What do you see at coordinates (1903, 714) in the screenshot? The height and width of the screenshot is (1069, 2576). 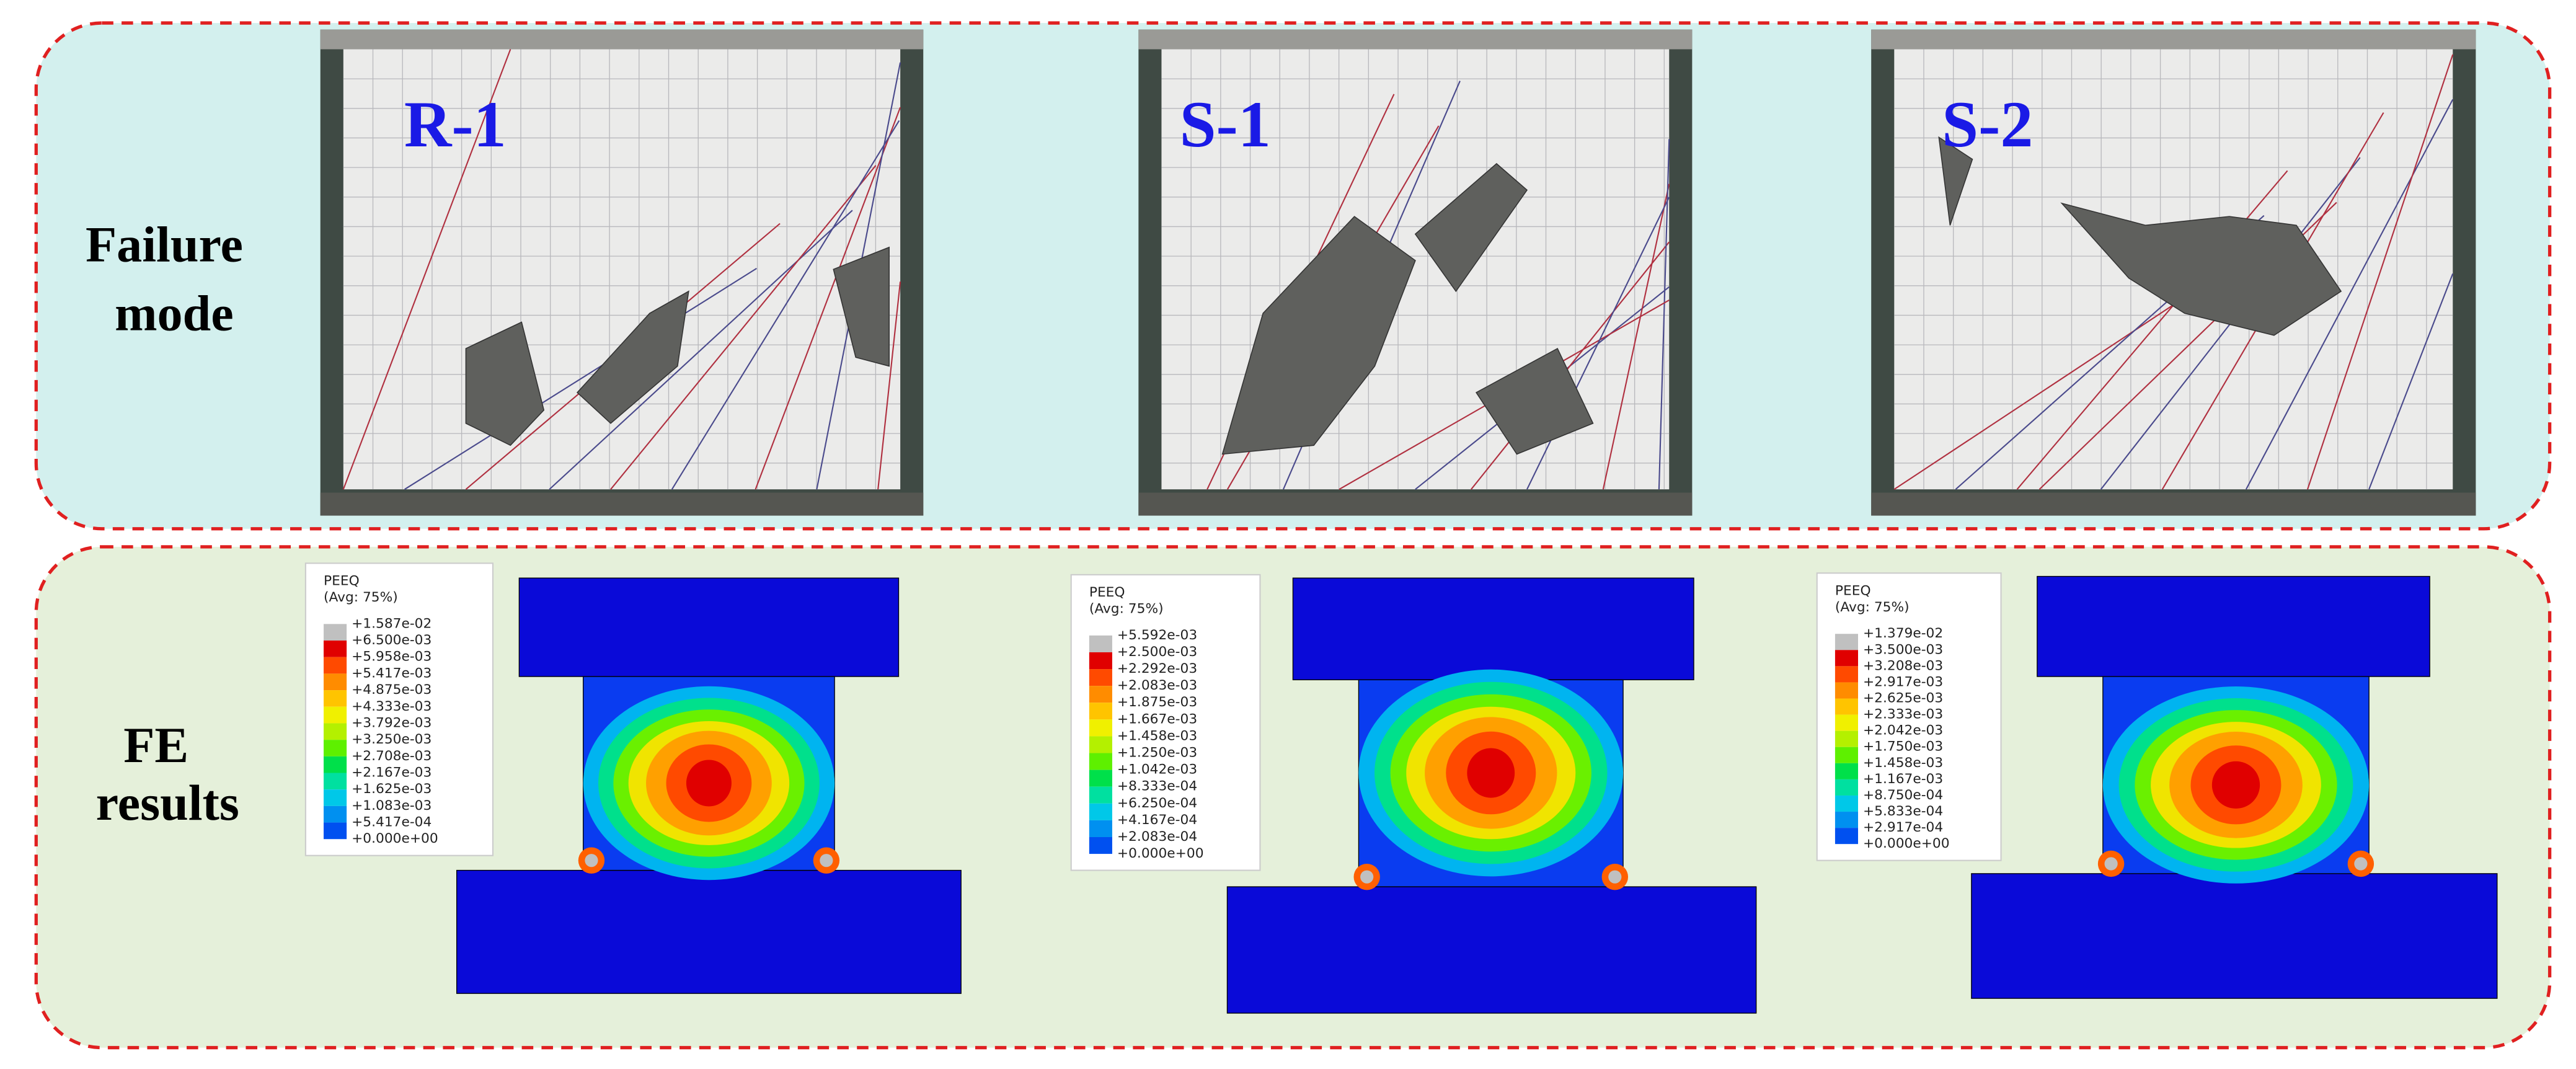 I see `legend-label: +2.333e-03` at bounding box center [1903, 714].